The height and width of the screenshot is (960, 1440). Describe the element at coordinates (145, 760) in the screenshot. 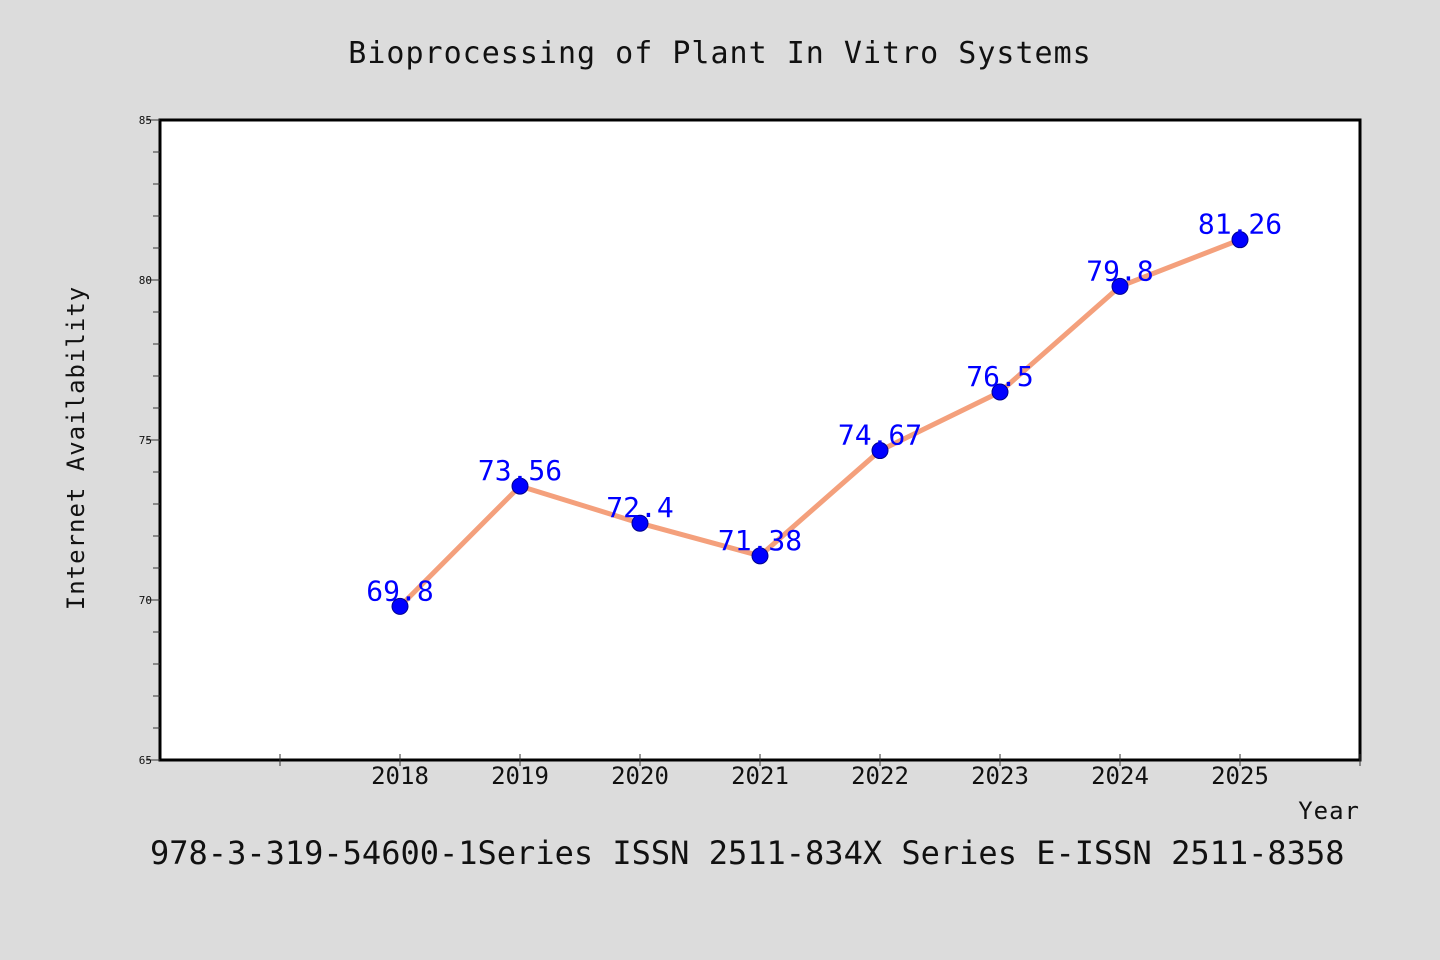

I see `y-tick-label: 65` at that location.